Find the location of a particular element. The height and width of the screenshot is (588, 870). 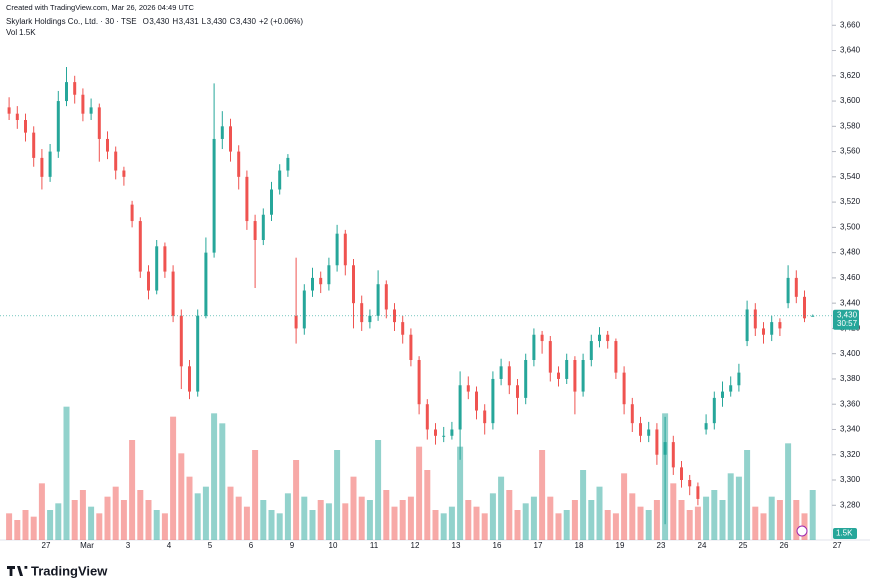

y-tick-label: 3,440 is located at coordinates (850, 302).